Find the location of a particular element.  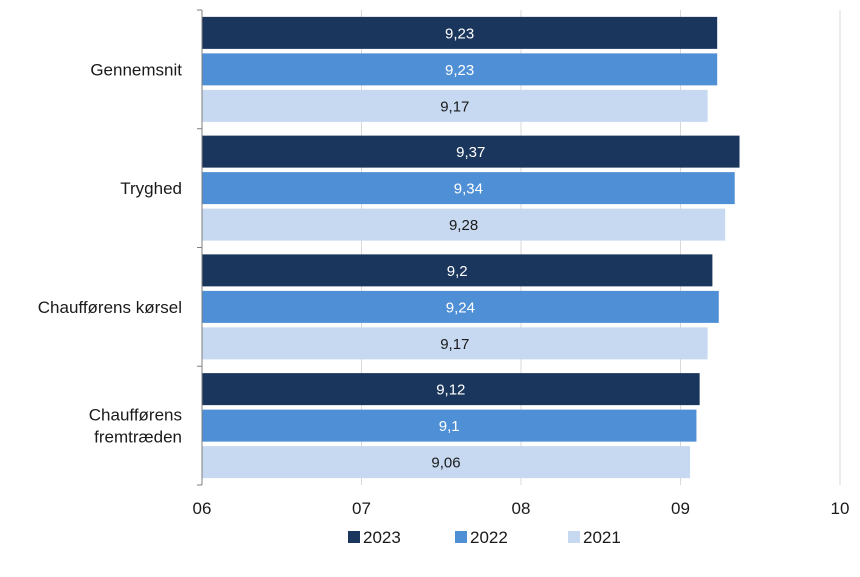

category-label: Gennemsnit is located at coordinates (136, 69).